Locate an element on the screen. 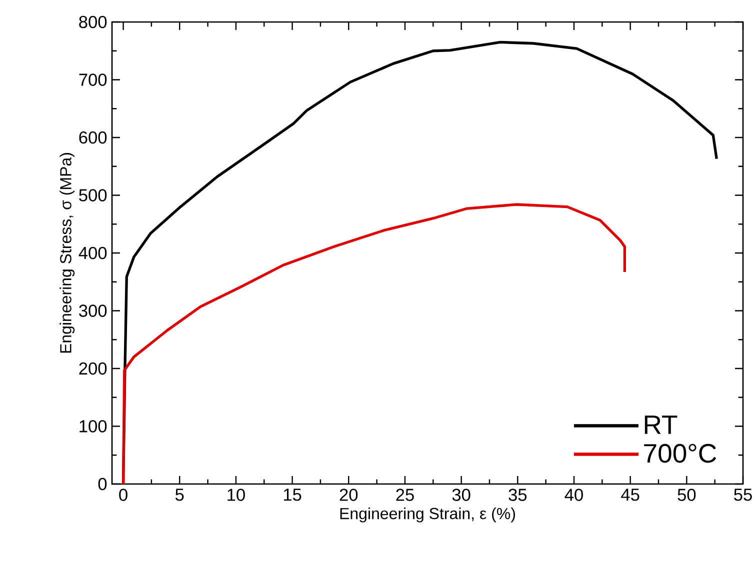  y-tick-label: 800 is located at coordinates (93, 22).